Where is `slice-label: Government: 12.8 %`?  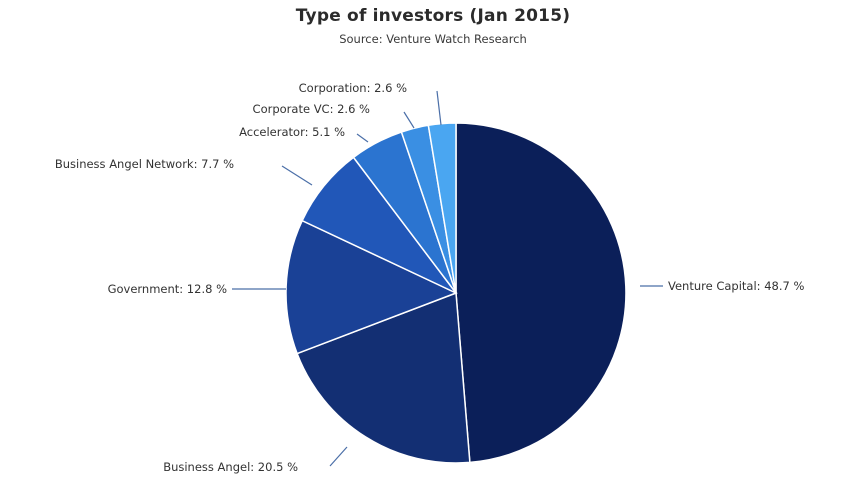
slice-label: Government: 12.8 % is located at coordinates (168, 289).